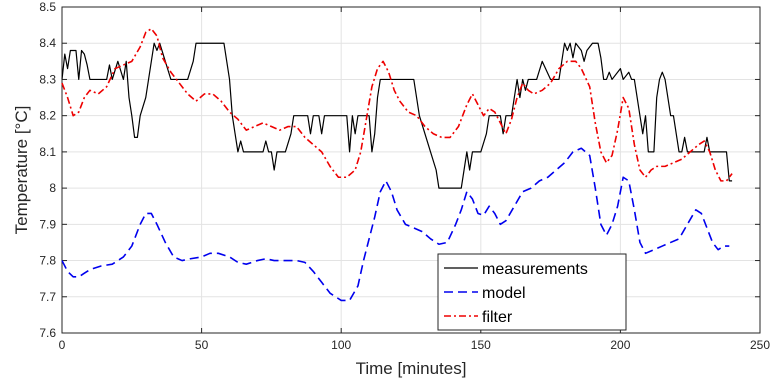 This screenshot has width=771, height=381. Describe the element at coordinates (62, 345) in the screenshot. I see `x-tick-label: 0` at that location.